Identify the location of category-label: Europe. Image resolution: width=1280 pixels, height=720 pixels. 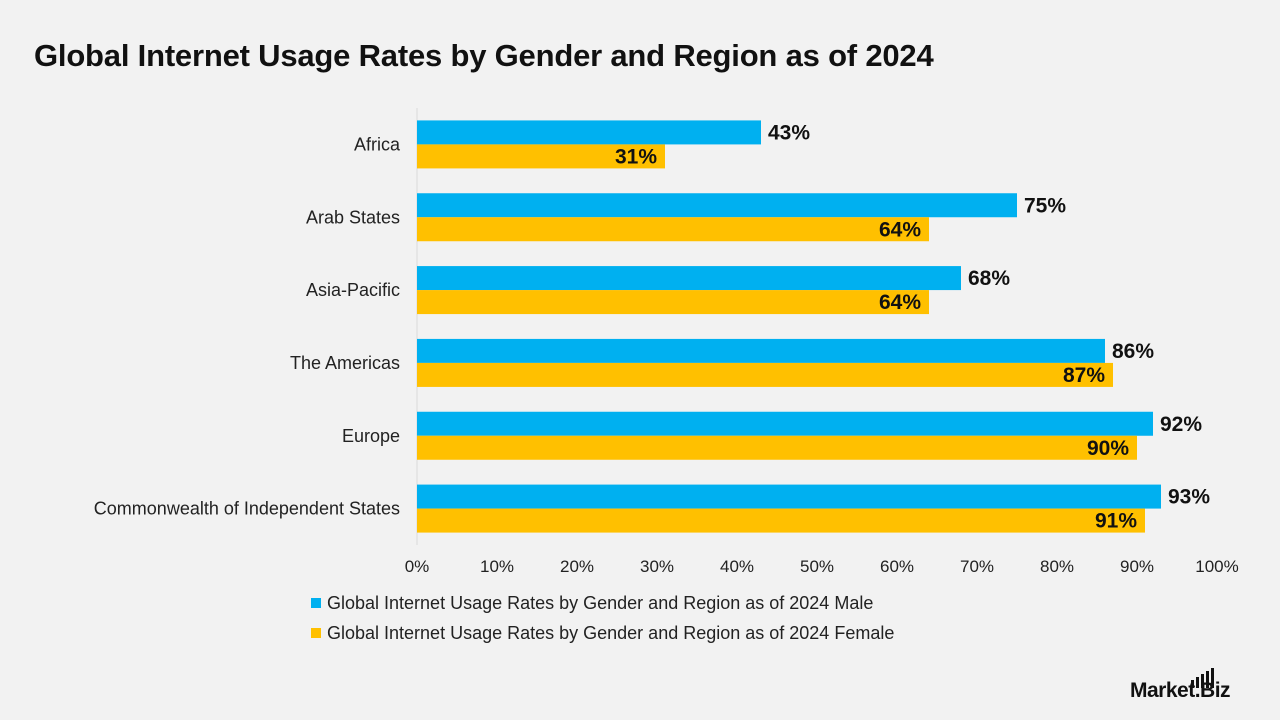
(371, 436).